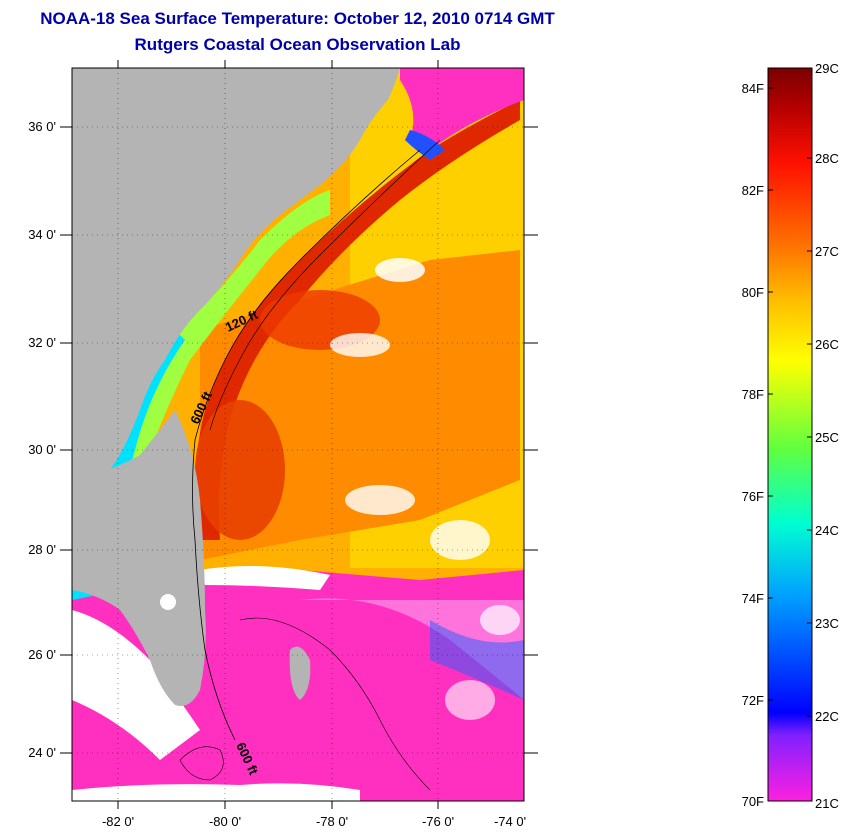 This screenshot has width=849, height=832. I want to click on lat-label-30: 30 0', so click(42, 449).